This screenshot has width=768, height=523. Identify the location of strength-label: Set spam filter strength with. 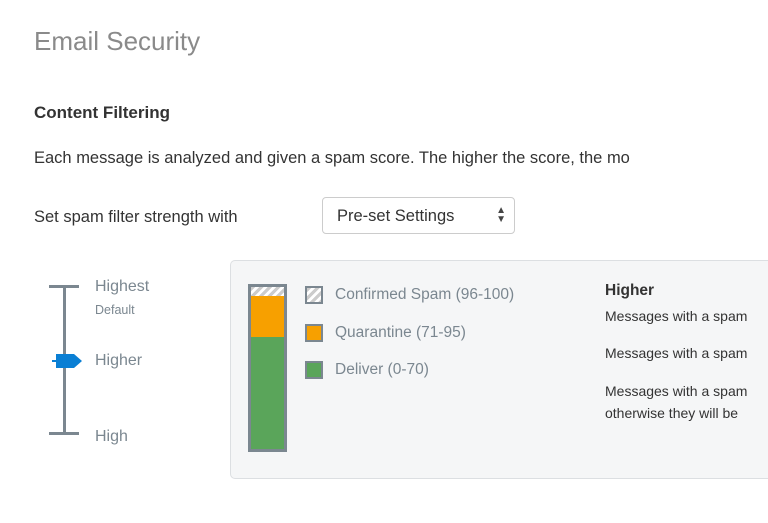
(136, 217).